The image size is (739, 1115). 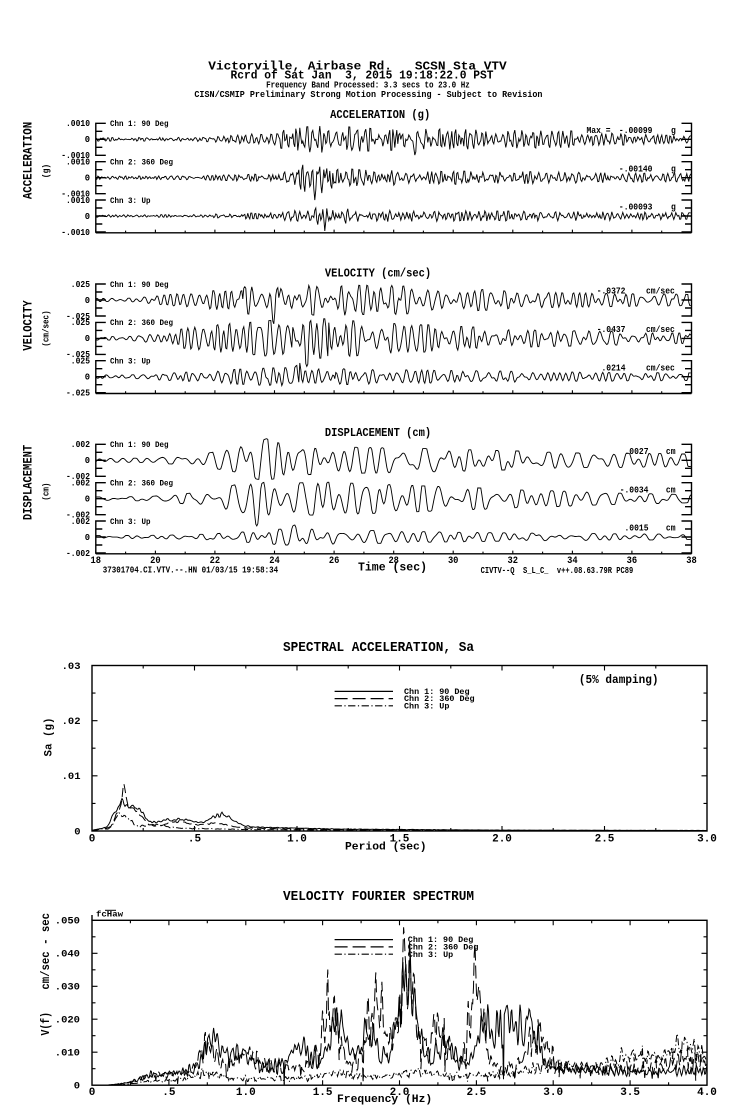 I want to click on svg-text: VELOCITY (cm/sec), so click(x=378, y=273).